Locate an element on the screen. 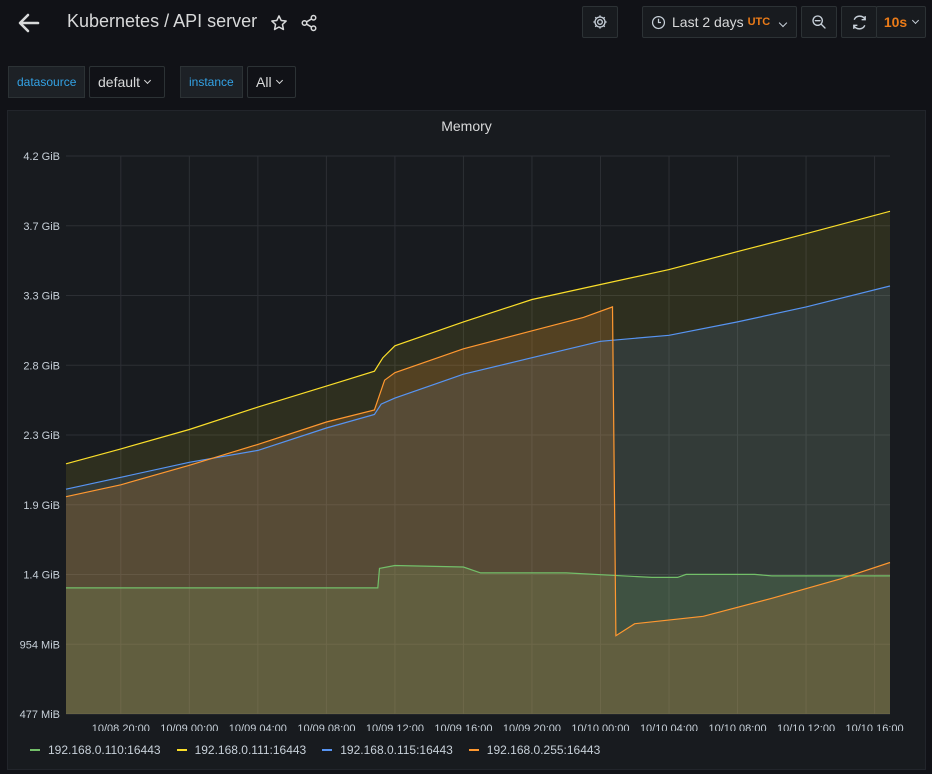 The width and height of the screenshot is (932, 774). legend-item: 192.168.0.111:16443 is located at coordinates (241, 750).